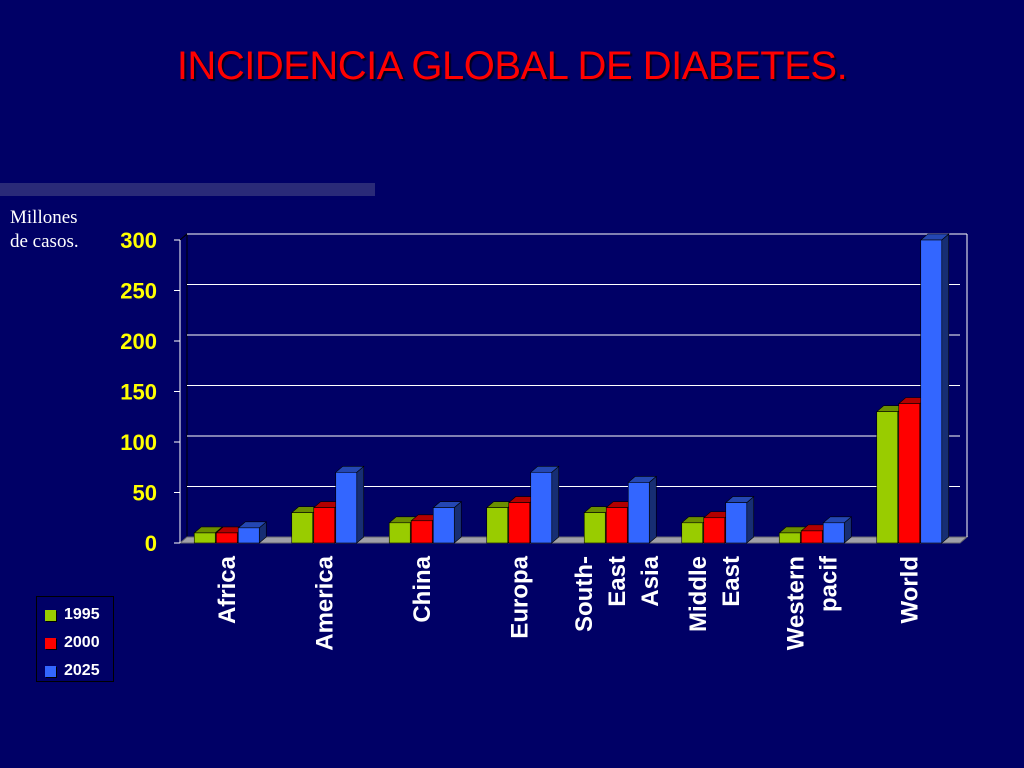  I want to click on legend-label: 2025, so click(82, 670).